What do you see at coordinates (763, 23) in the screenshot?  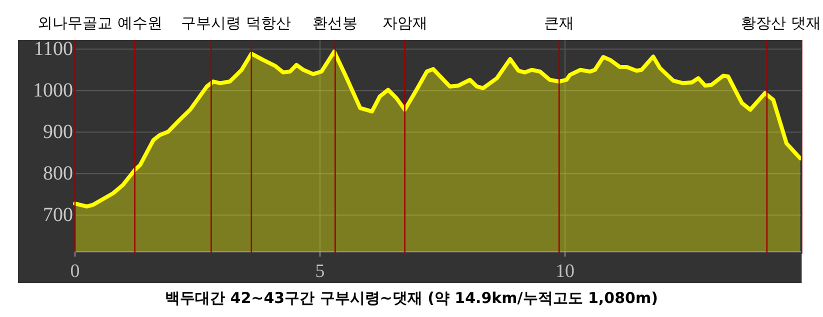 I see `ref-line-label: 황장산` at bounding box center [763, 23].